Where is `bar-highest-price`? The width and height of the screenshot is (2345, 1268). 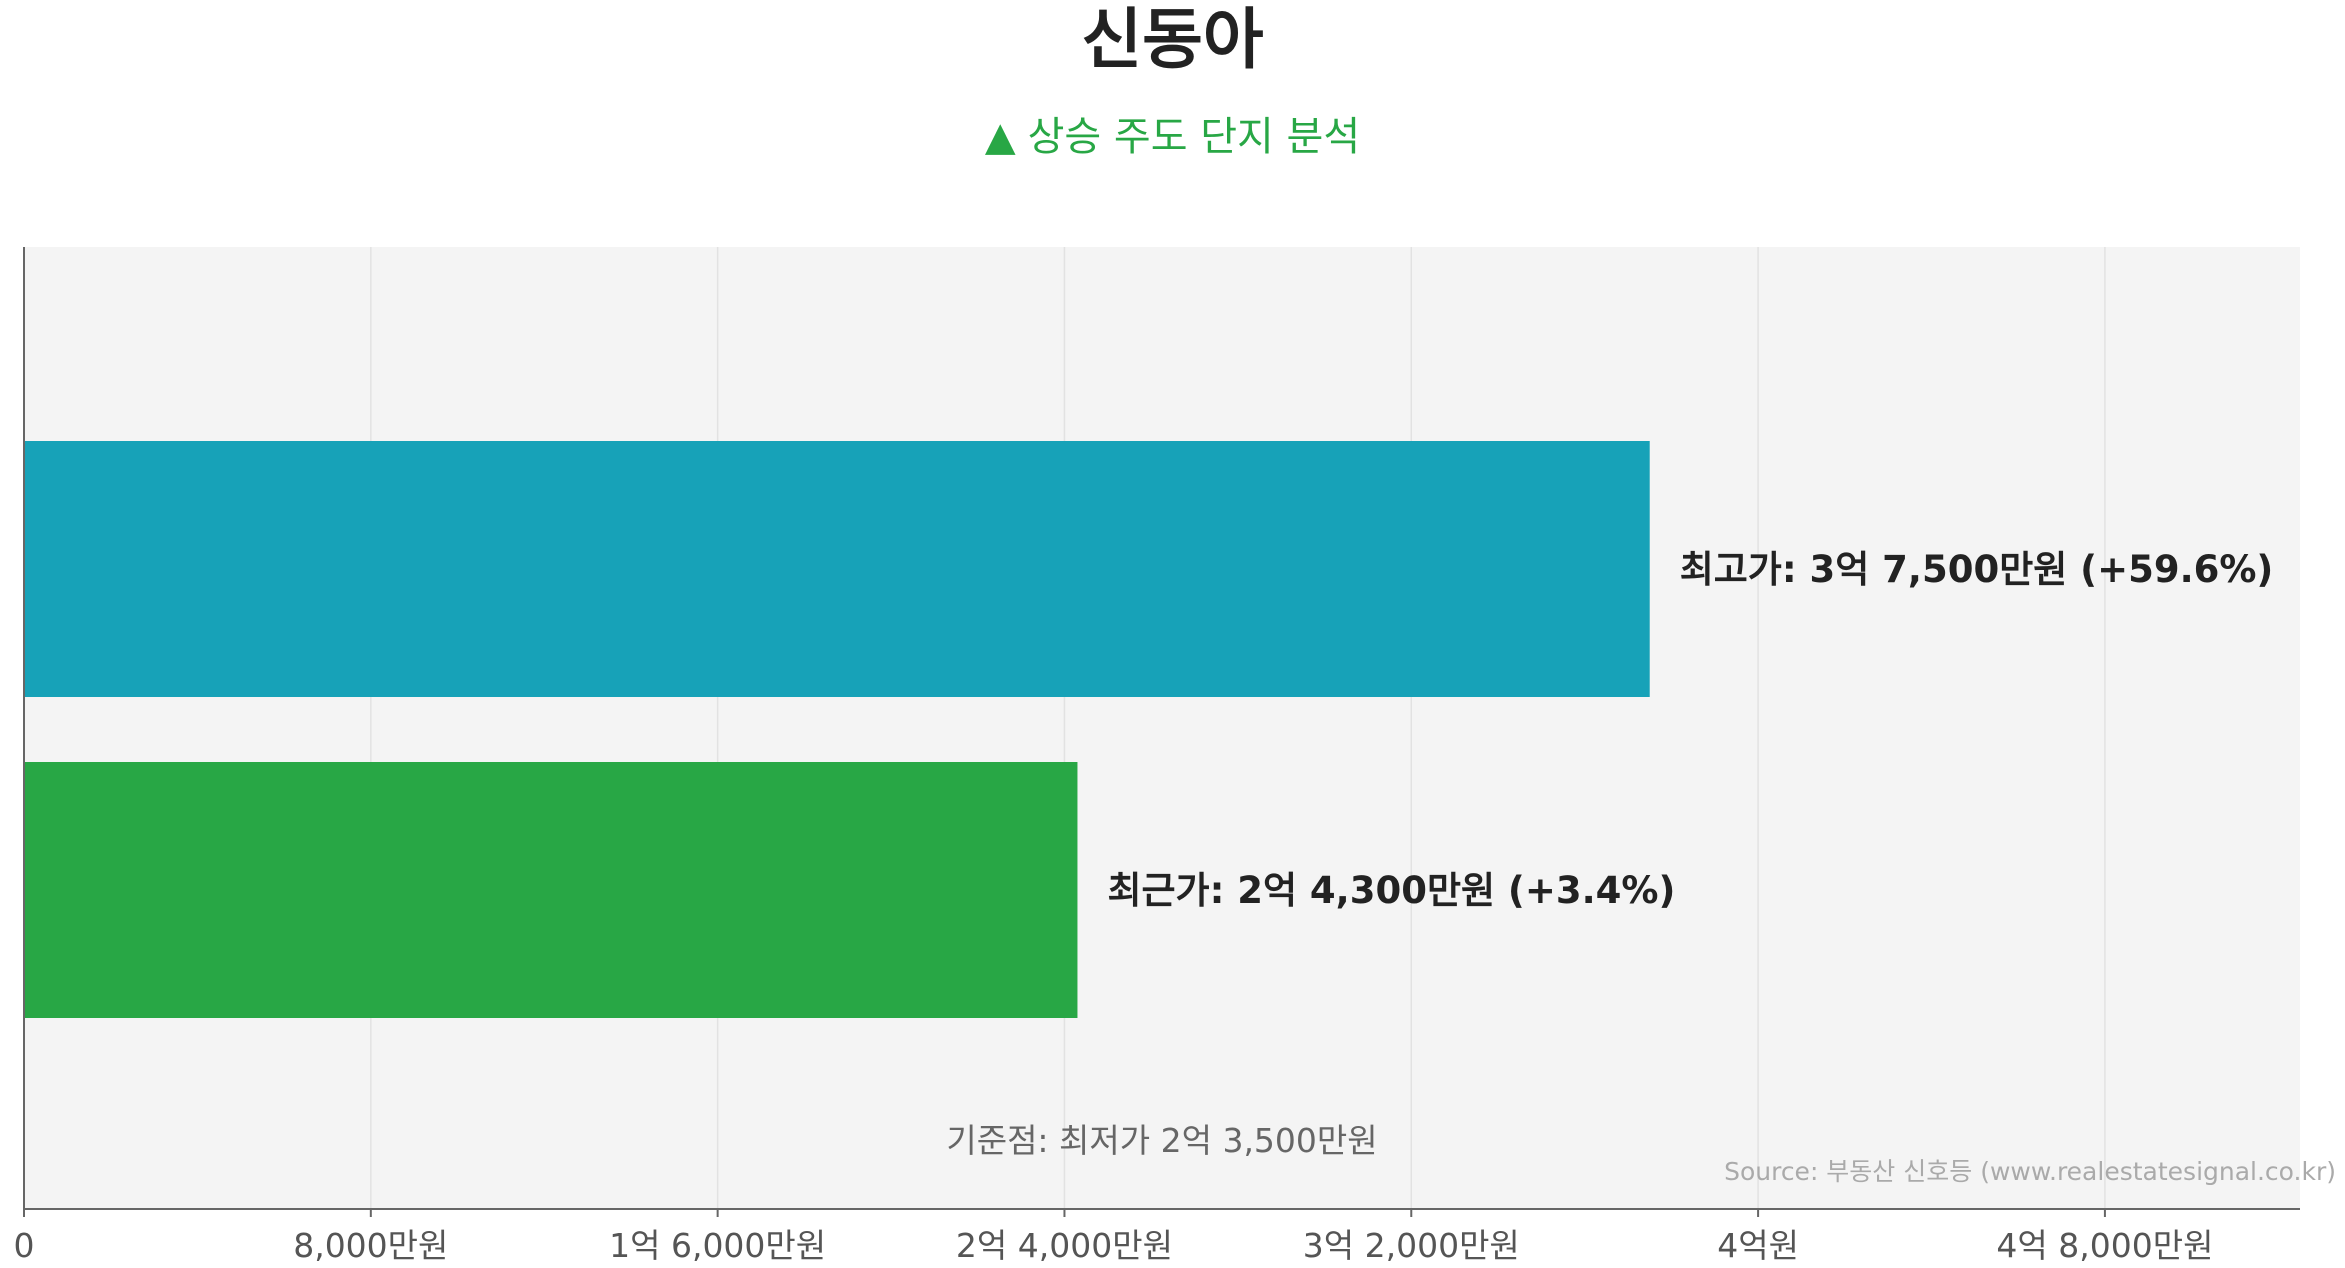 bar-highest-price is located at coordinates (837, 569).